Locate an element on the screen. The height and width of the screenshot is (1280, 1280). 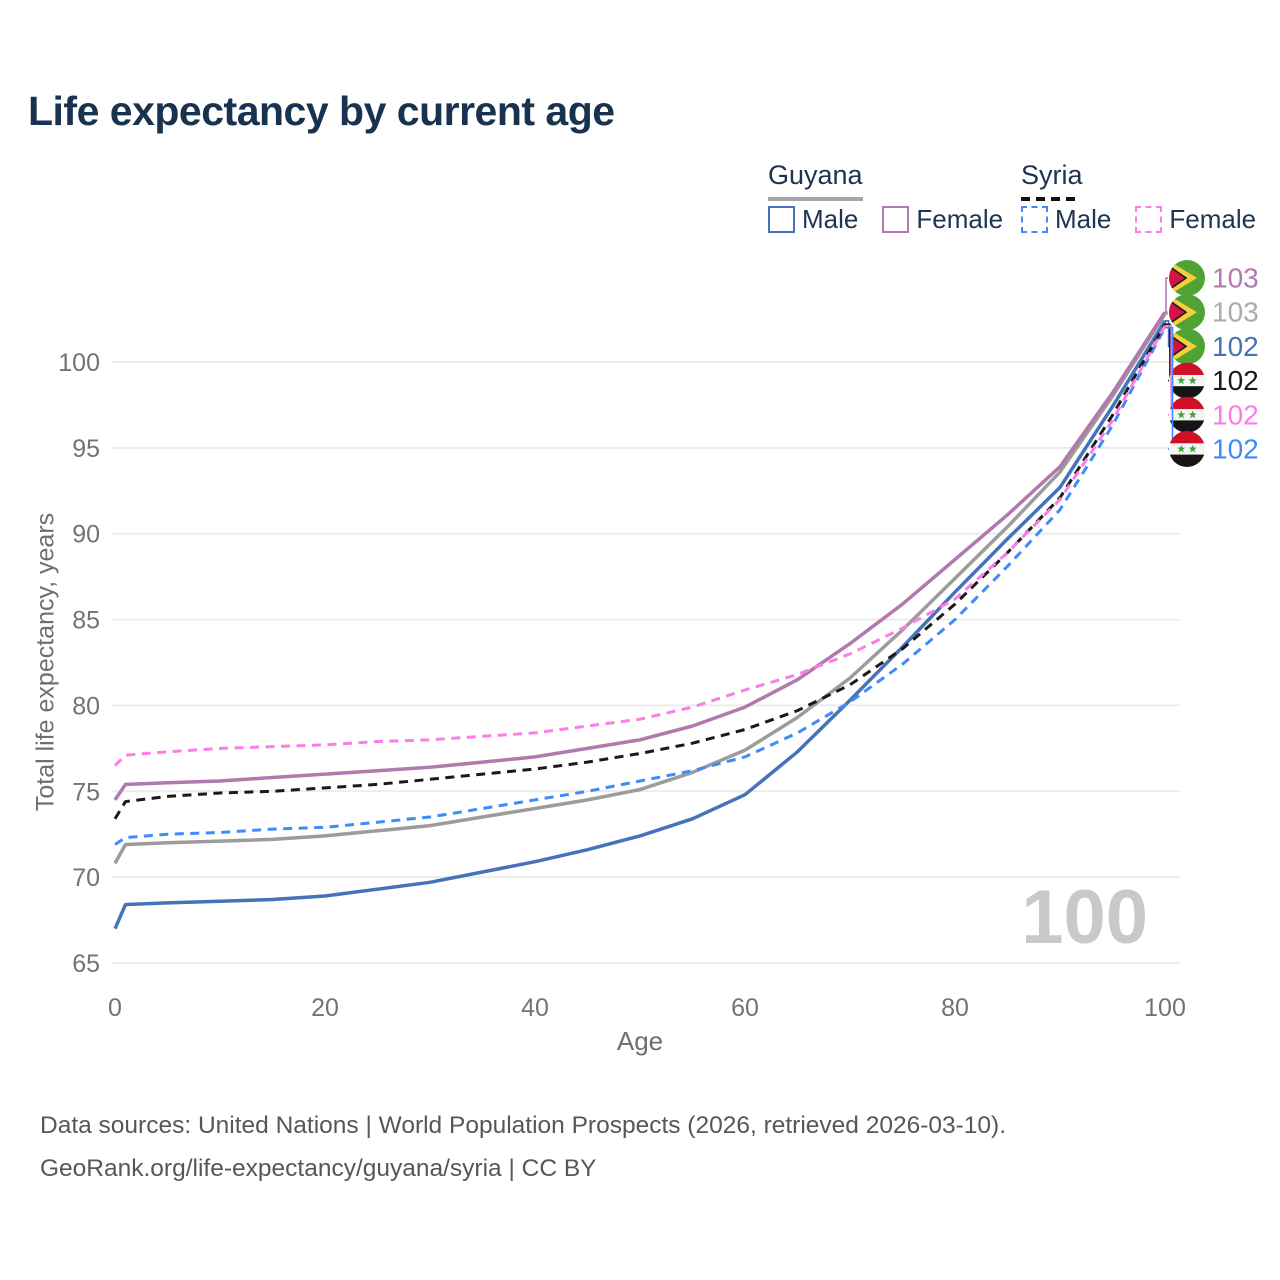
end-label-guyana-female: 103 is located at coordinates (1235, 278).